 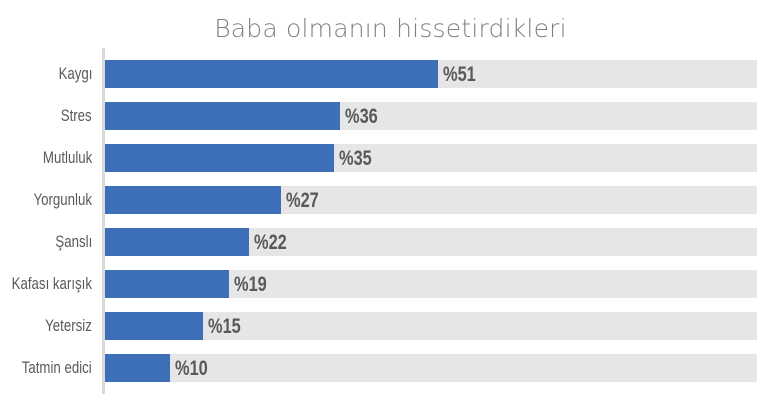 I want to click on category-label: Kafası karışık, so click(x=51, y=283).